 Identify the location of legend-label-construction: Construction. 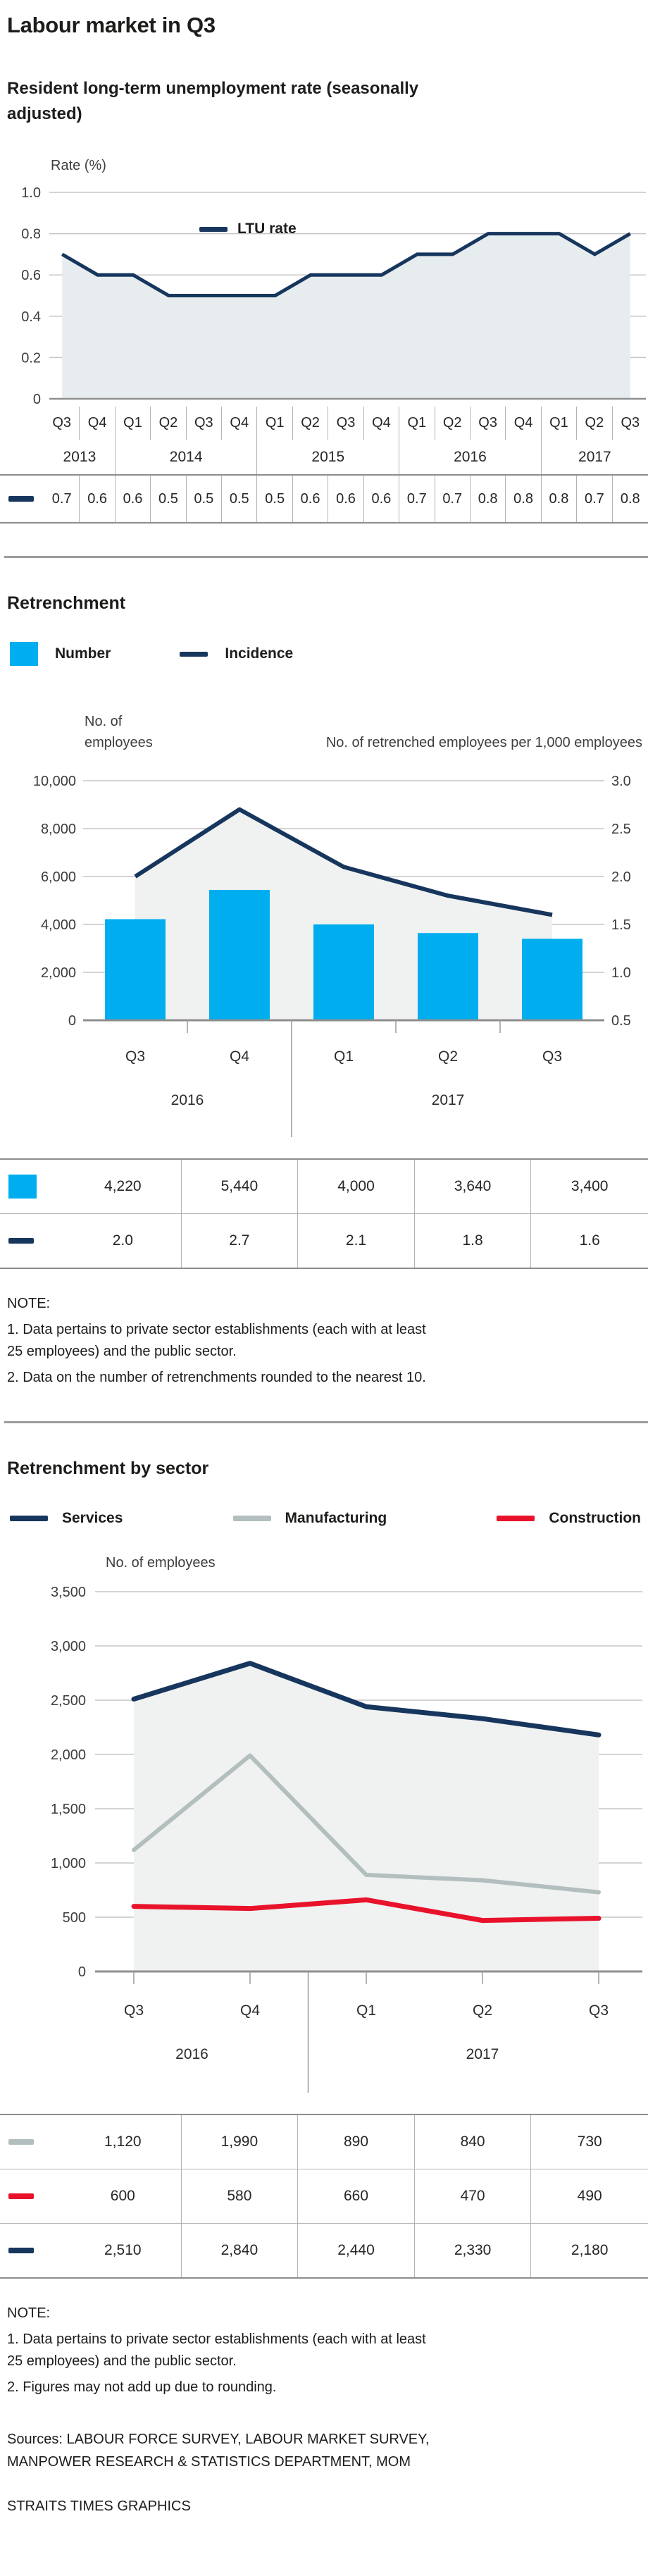
(595, 1518).